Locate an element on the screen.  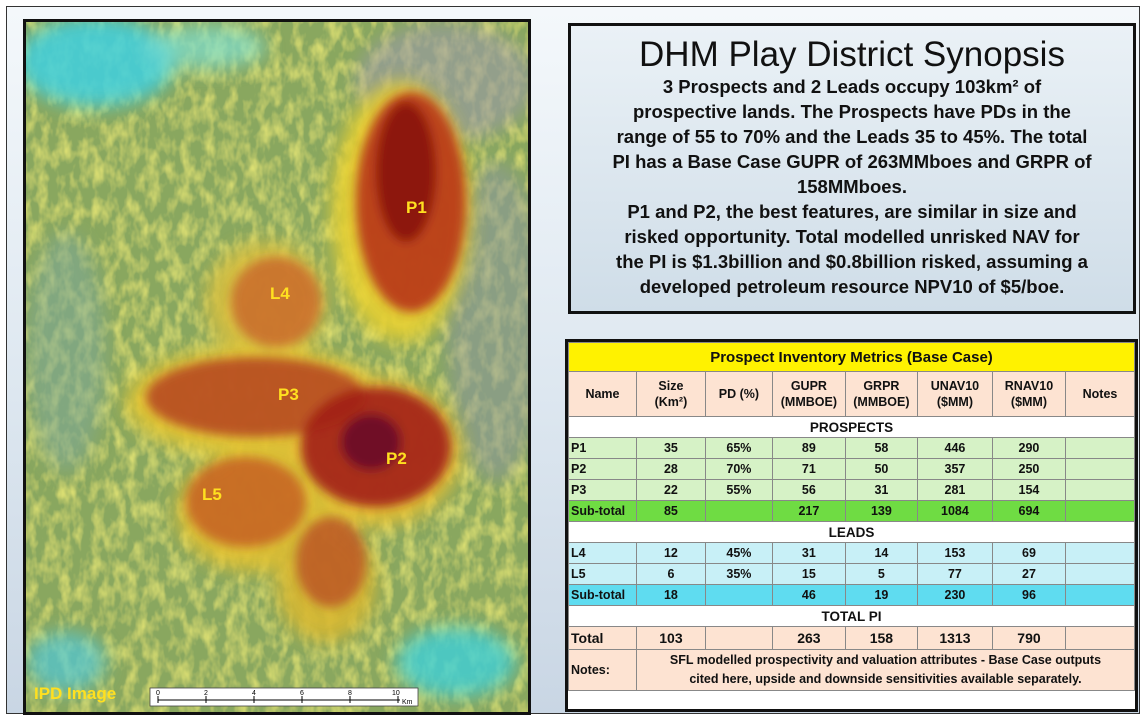
table-cell: 96 is located at coordinates (1028, 595).